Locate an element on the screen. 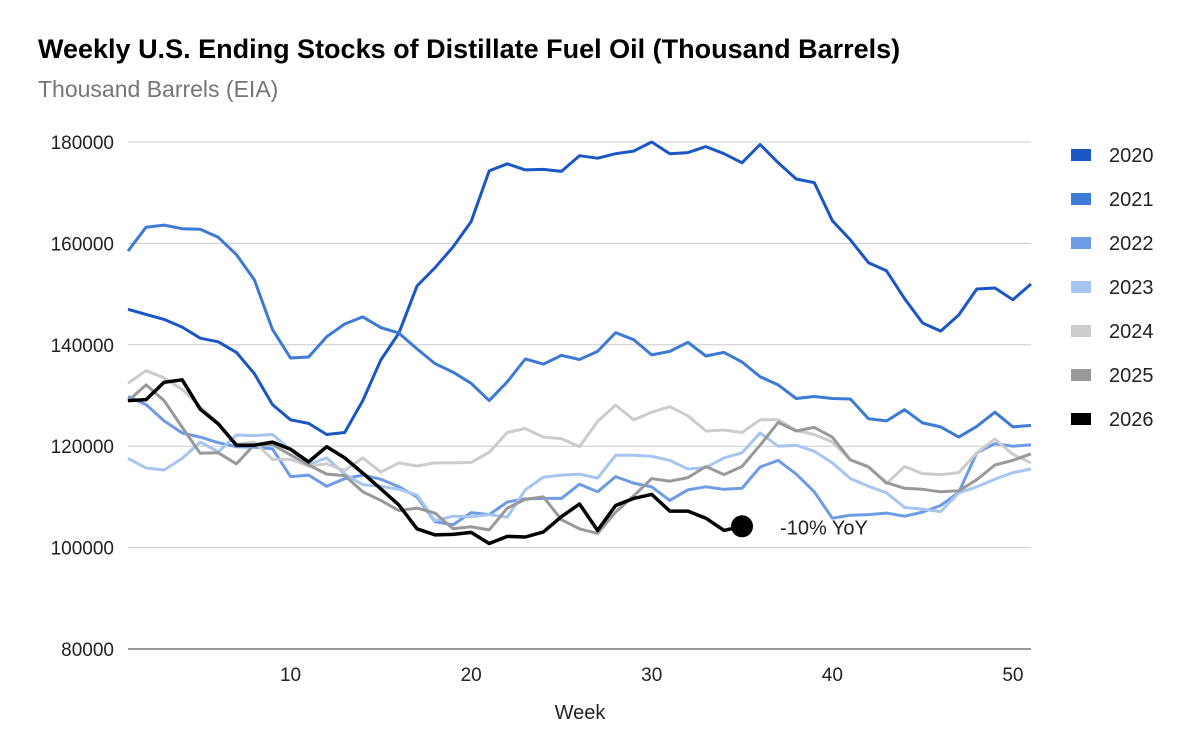 The height and width of the screenshot is (742, 1200). legend-label-2023: 2023 is located at coordinates (1131, 288).